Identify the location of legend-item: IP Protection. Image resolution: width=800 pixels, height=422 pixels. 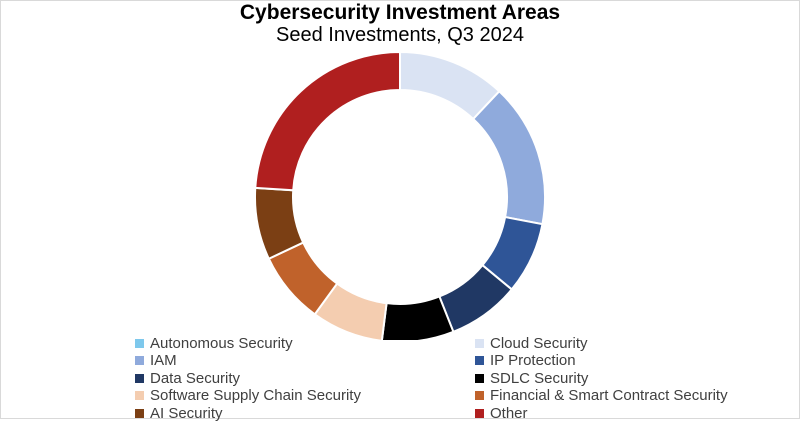
(525, 361).